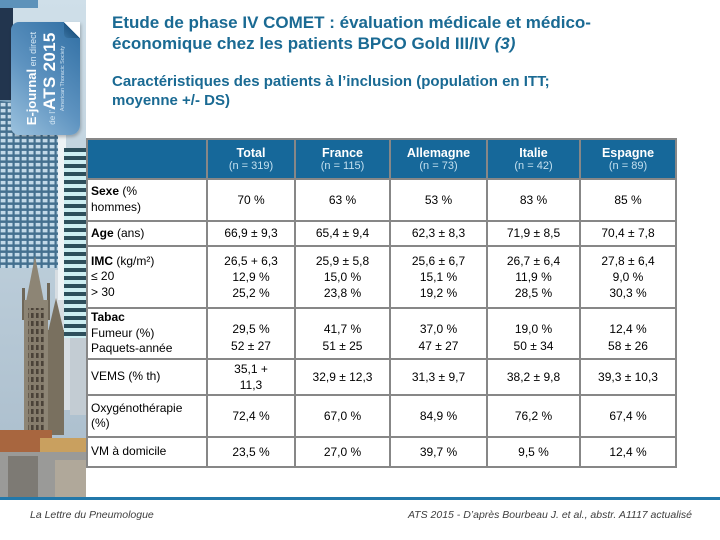 The image size is (720, 540). What do you see at coordinates (43, 207) in the screenshot?
I see `skyscrapers` at bounding box center [43, 207].